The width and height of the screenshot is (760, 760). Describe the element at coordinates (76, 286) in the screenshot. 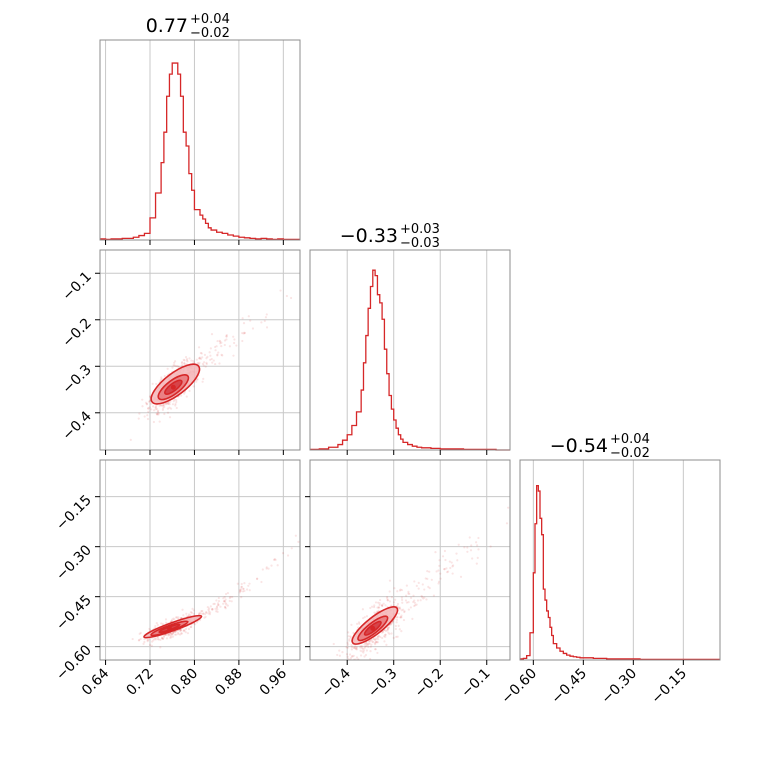

I see `y-tick-label: −0.1` at that location.